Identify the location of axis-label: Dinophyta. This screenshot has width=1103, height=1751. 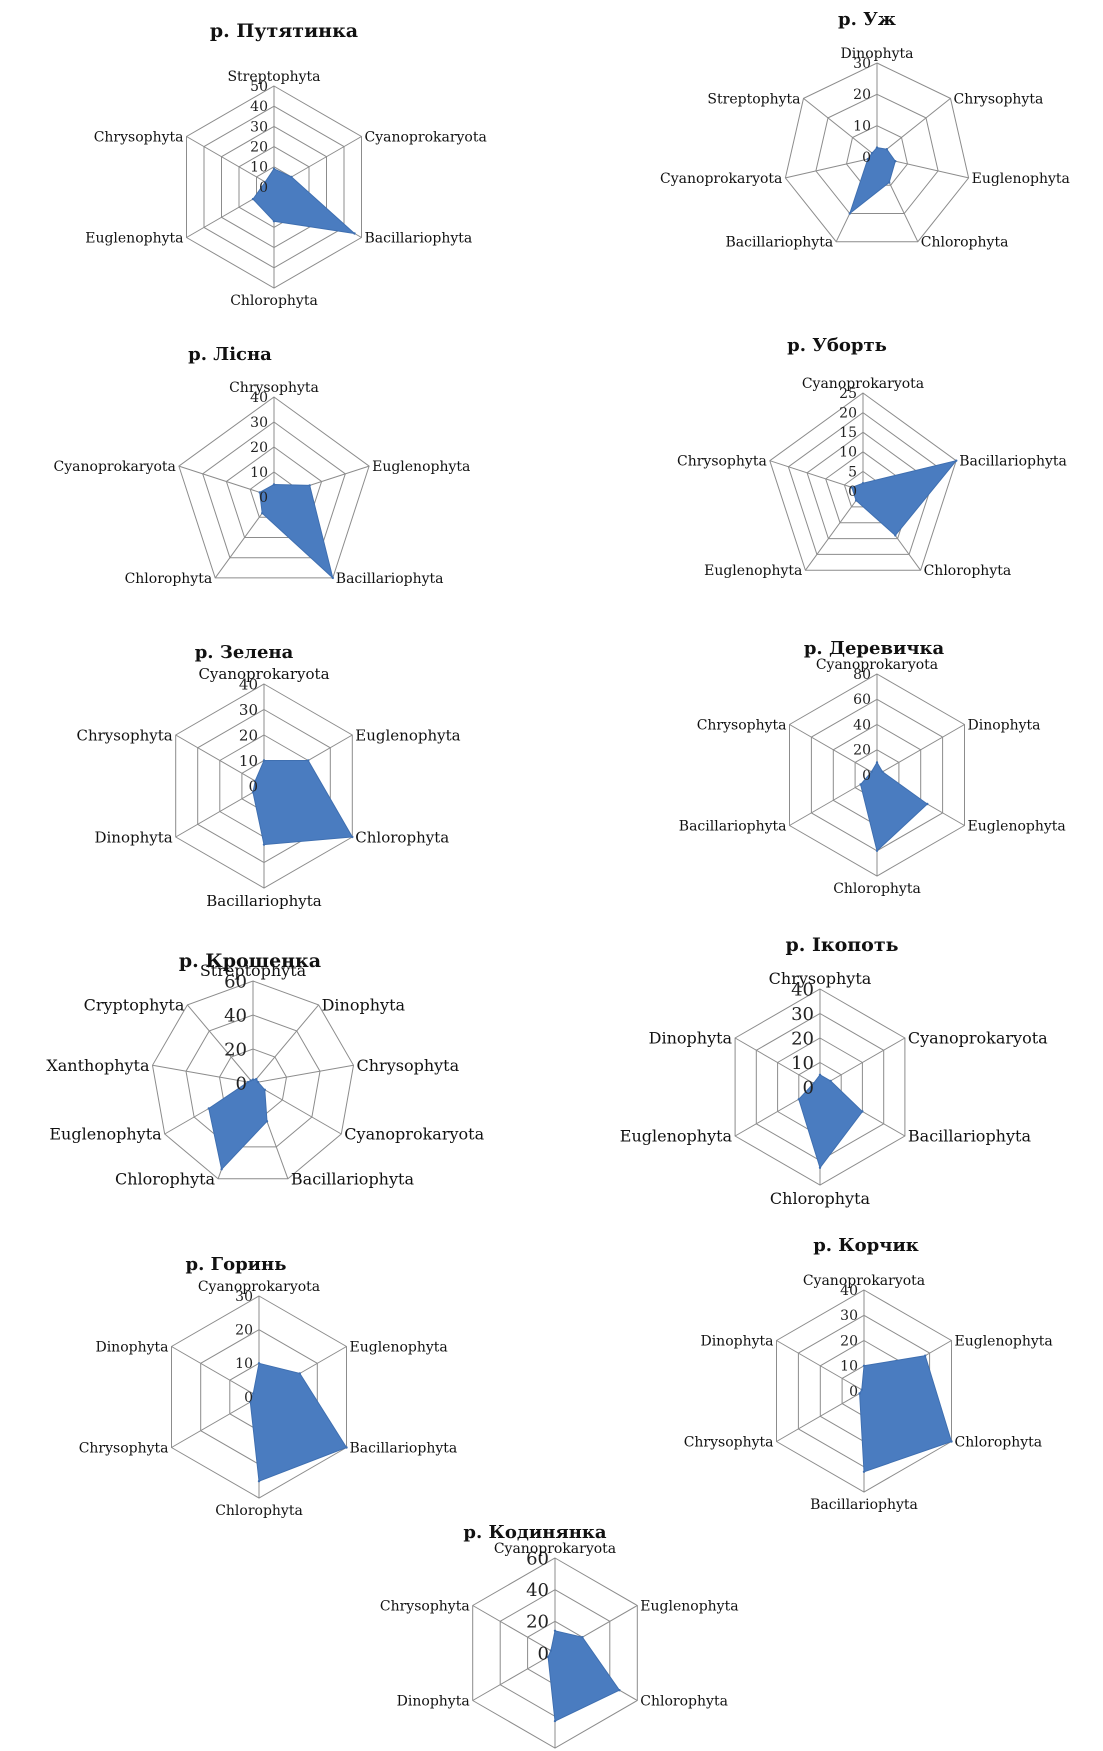
(131, 1347).